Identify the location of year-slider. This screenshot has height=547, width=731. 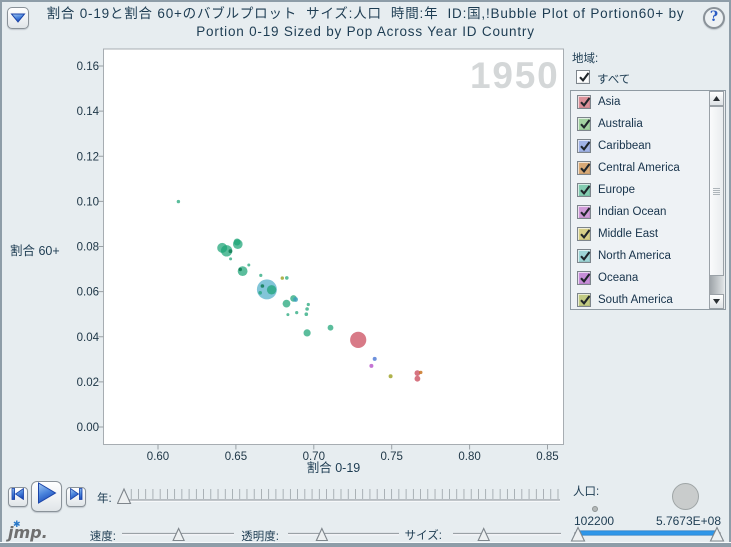
(340, 495).